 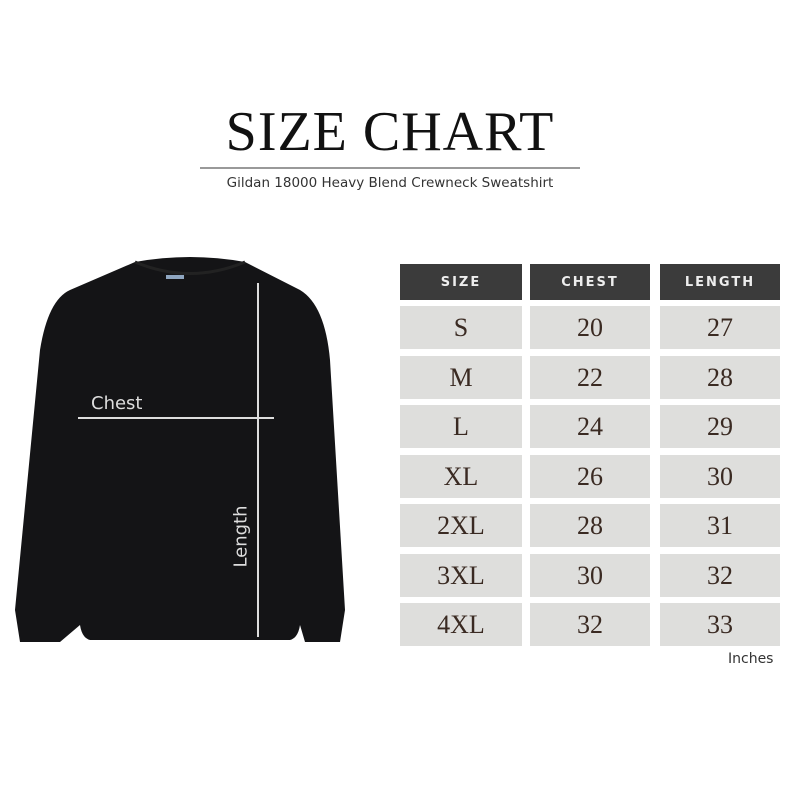 What do you see at coordinates (590, 282) in the screenshot?
I see `header-chest: CHEST` at bounding box center [590, 282].